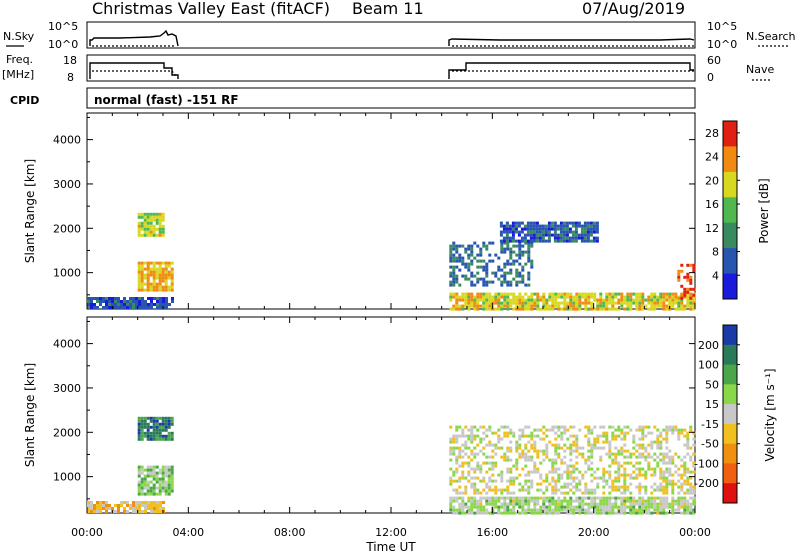 This screenshot has height=554, width=800. Describe the element at coordinates (706, 483) in the screenshot. I see `colorbar-tick-label: -200` at that location.